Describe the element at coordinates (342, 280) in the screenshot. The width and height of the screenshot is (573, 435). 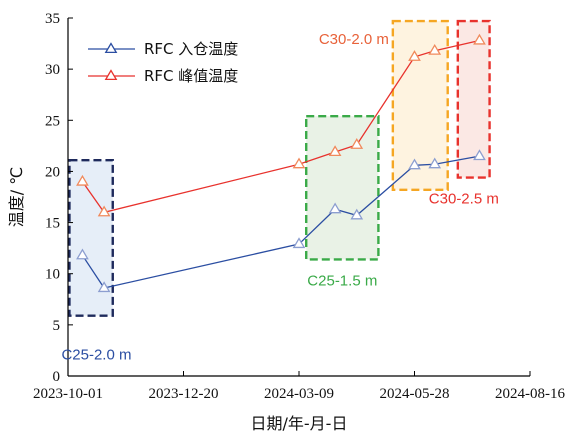
I see `region-label: C25-1.5 m` at that location.